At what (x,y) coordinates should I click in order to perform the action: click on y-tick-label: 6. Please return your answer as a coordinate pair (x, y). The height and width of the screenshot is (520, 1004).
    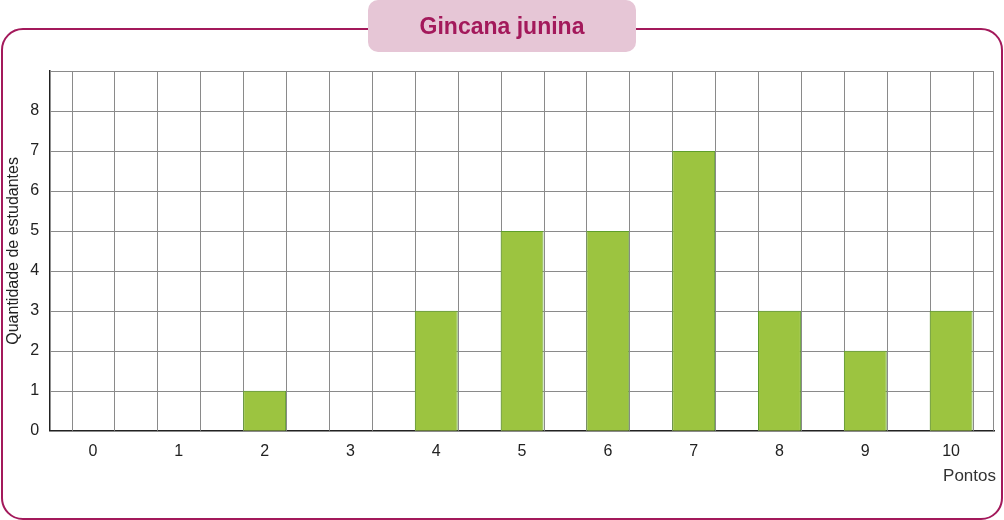
    Looking at the image, I should click on (35, 190).